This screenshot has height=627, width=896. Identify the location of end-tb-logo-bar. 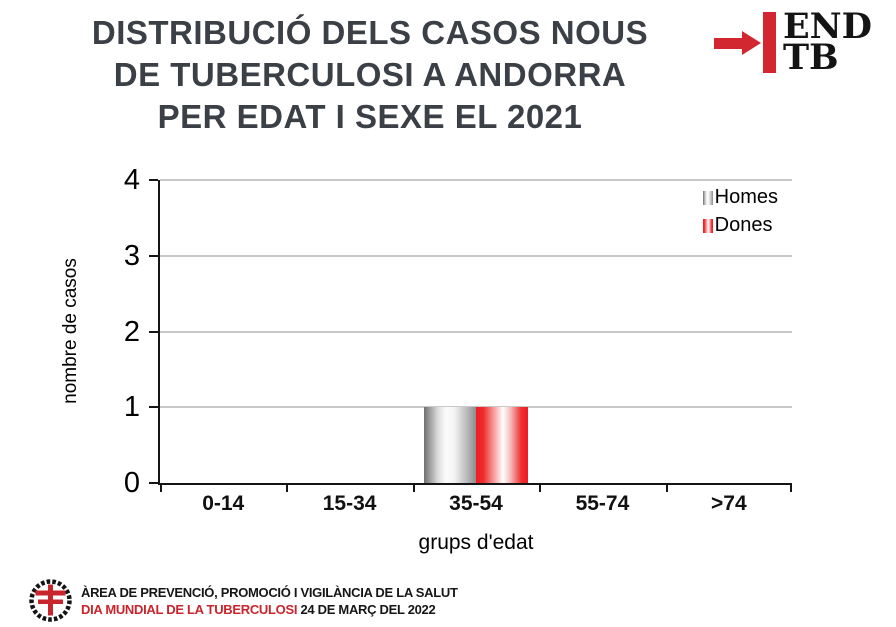
(769, 42).